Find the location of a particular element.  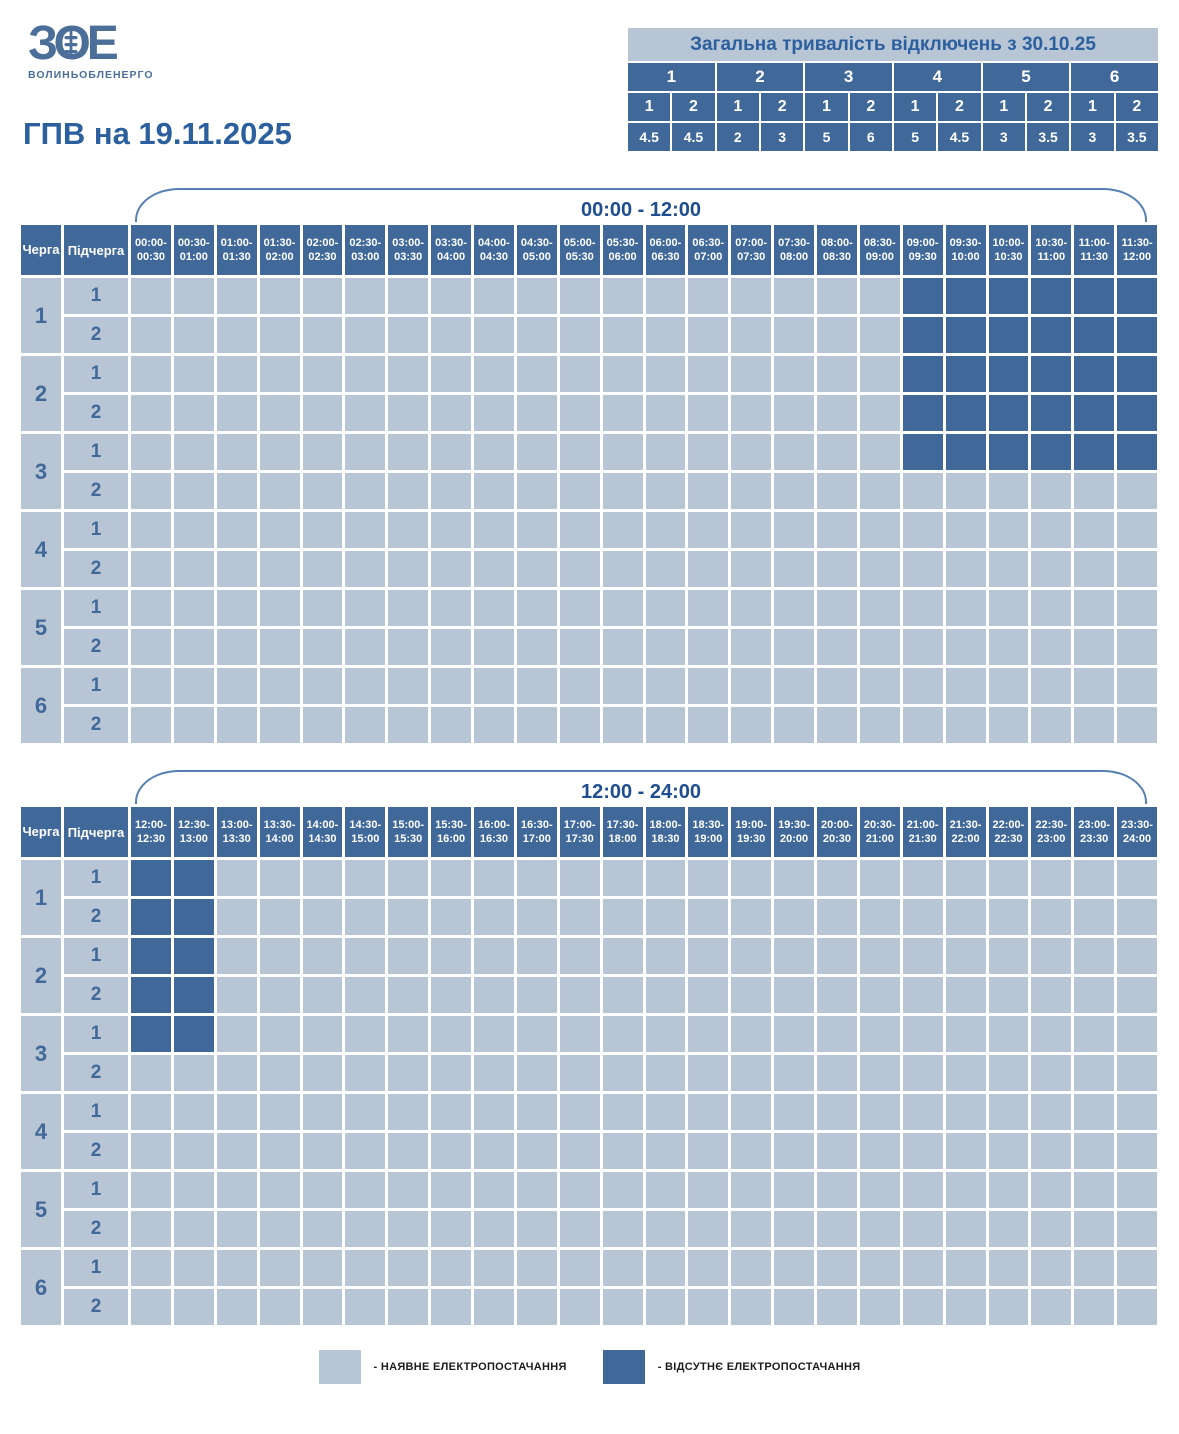

page-title: ГПВ на 19.11.2025 is located at coordinates (157, 133).